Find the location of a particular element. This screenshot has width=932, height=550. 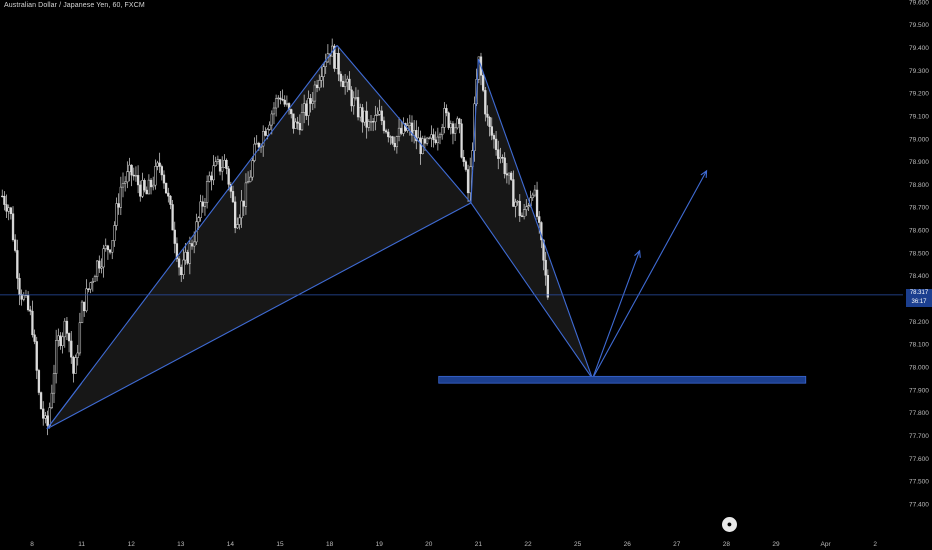

time-axis-label: Apr is located at coordinates (826, 544).